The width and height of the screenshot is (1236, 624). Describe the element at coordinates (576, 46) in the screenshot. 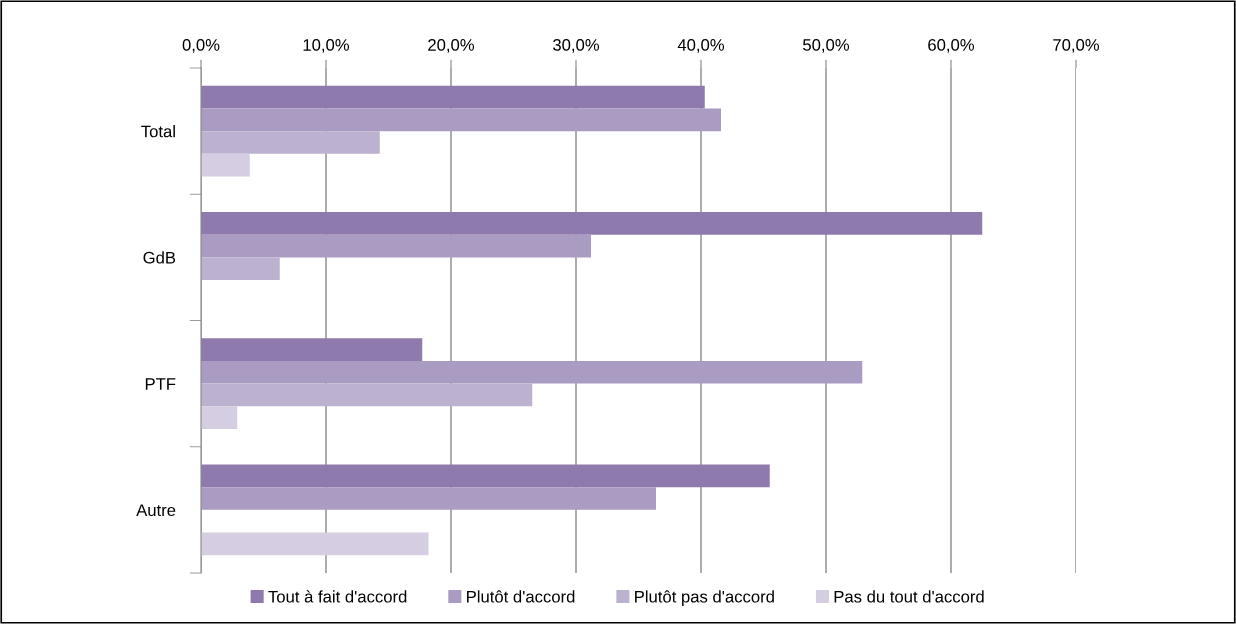

I see `x-tick-label: 30,0%` at that location.